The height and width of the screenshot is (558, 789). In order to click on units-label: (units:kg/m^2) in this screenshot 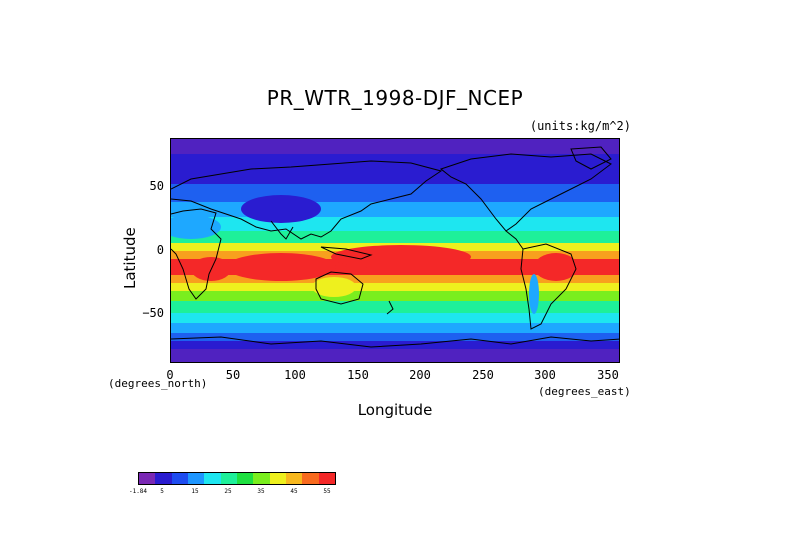, I will do `click(580, 126)`.